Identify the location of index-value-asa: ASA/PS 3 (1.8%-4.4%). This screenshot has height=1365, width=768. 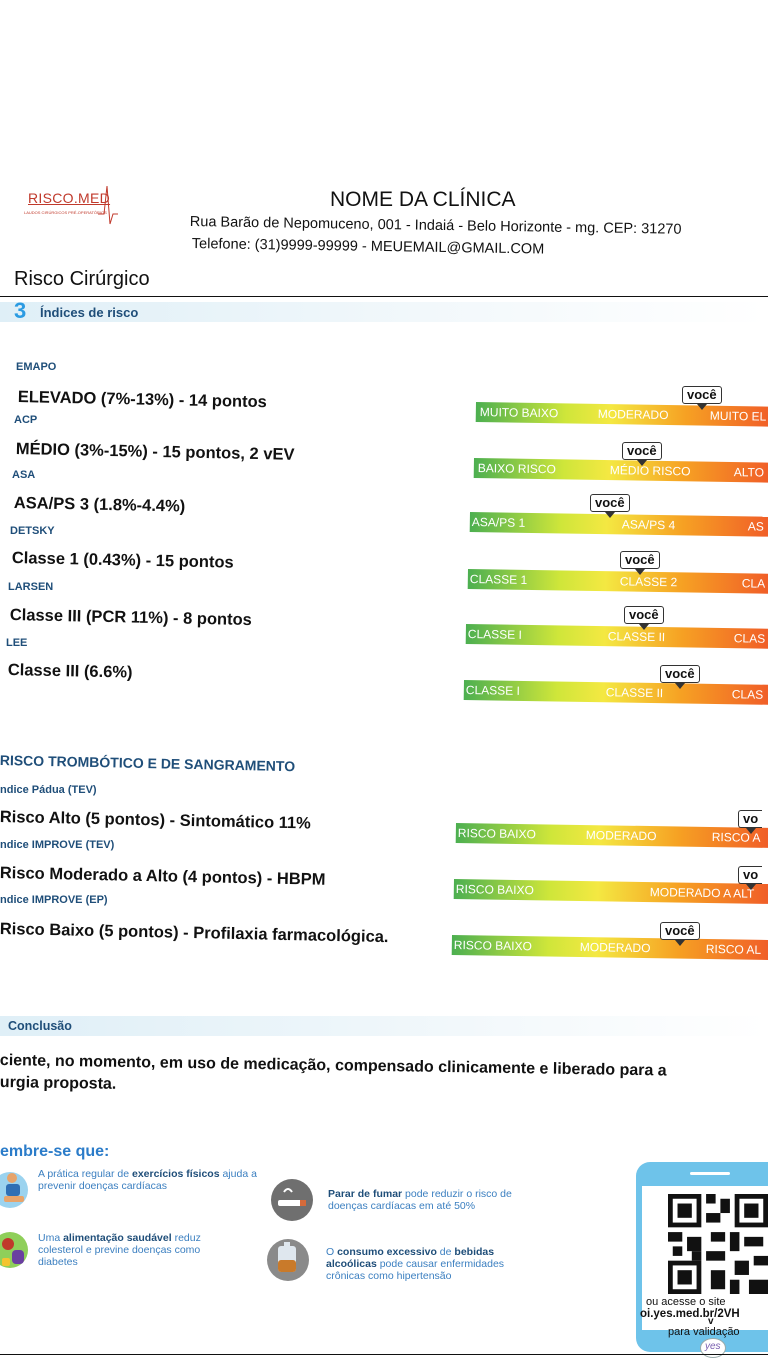
(99, 505).